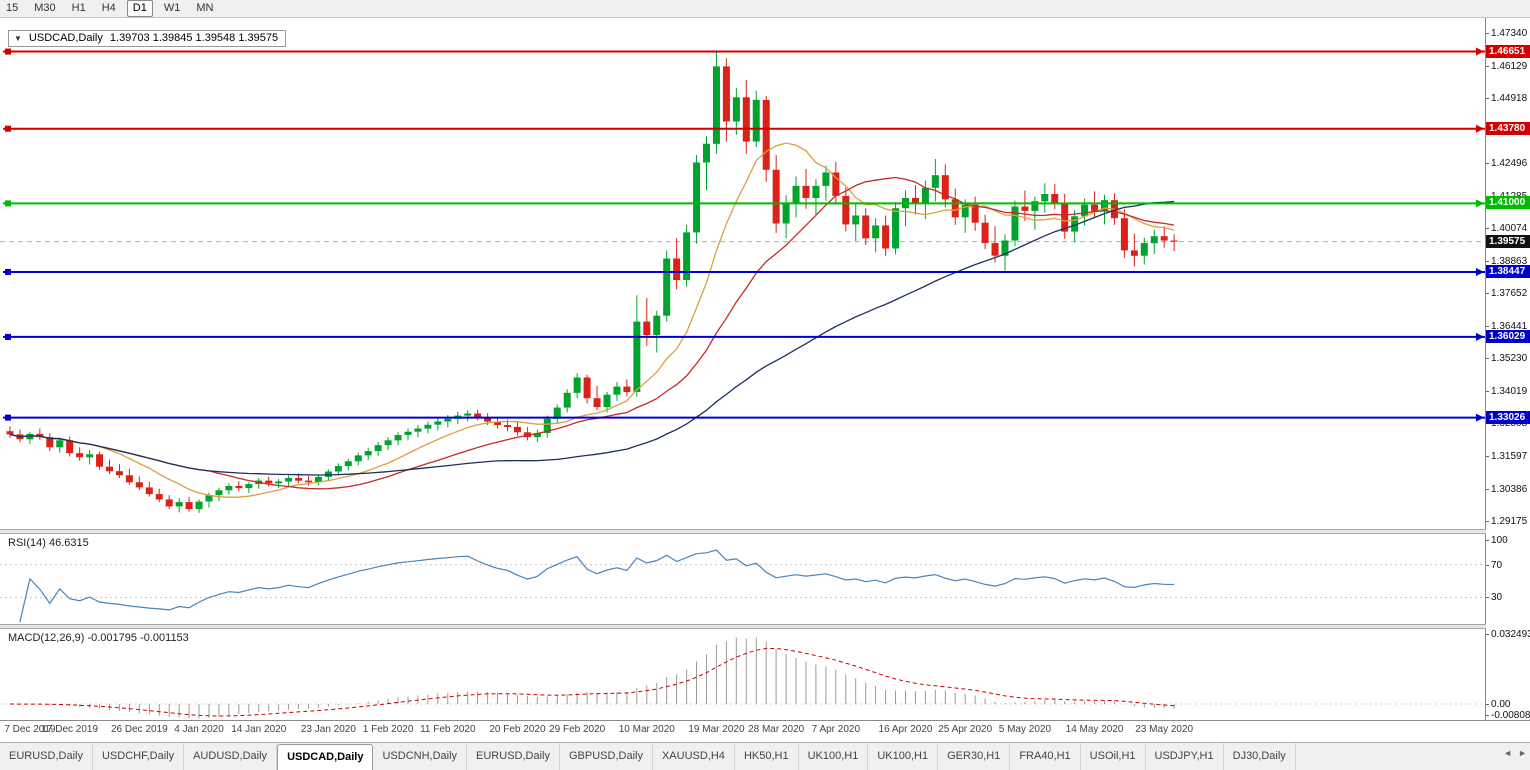  I want to click on x-axis-label: 11 Feb 2020, so click(448, 729).